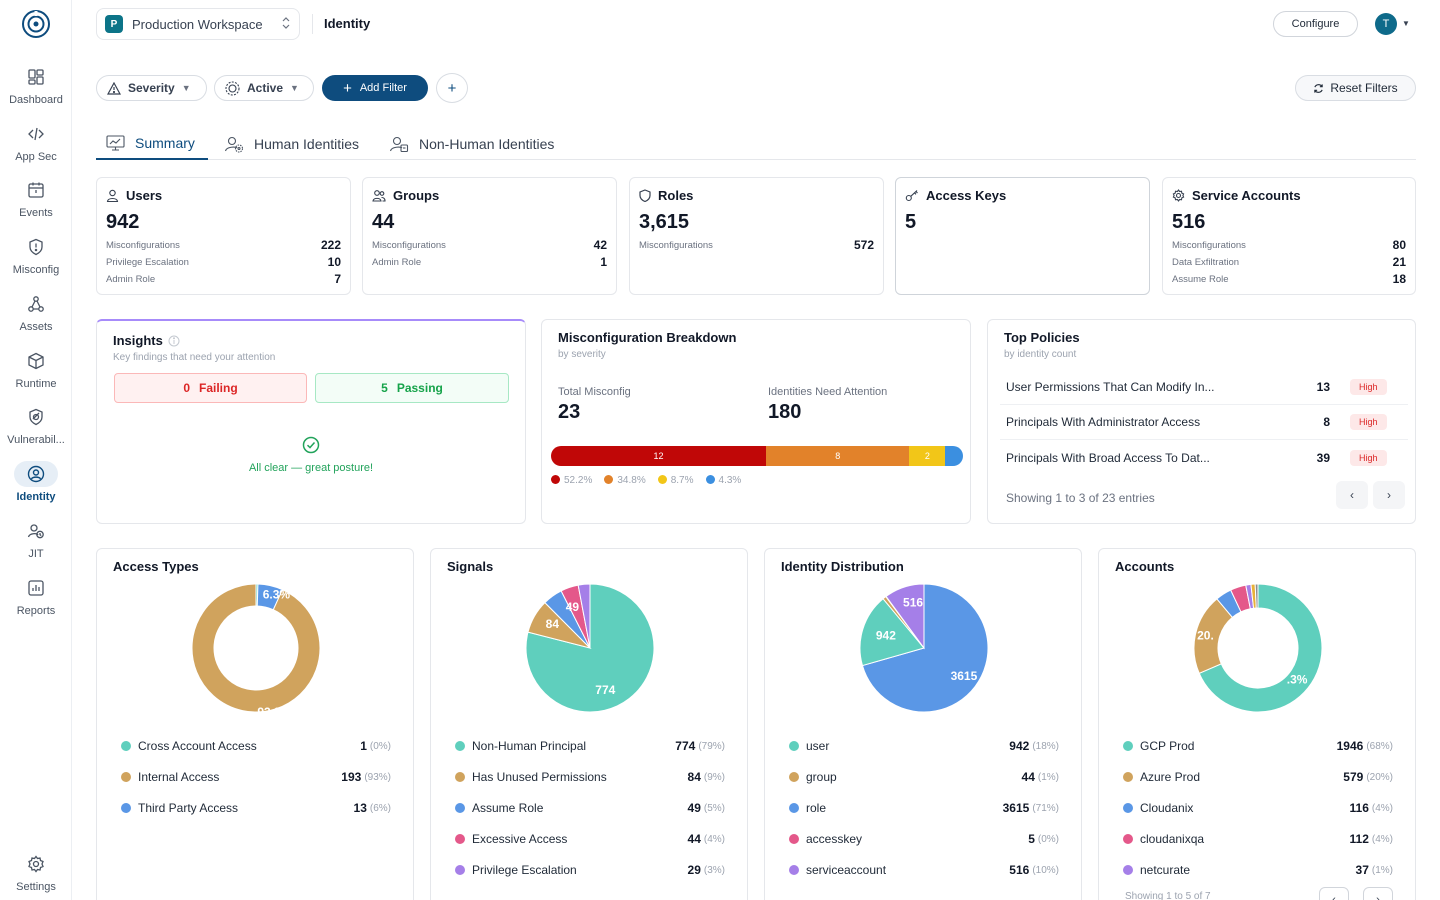  What do you see at coordinates (1048, 839) in the screenshot?
I see `legend-percent: (0%)` at bounding box center [1048, 839].